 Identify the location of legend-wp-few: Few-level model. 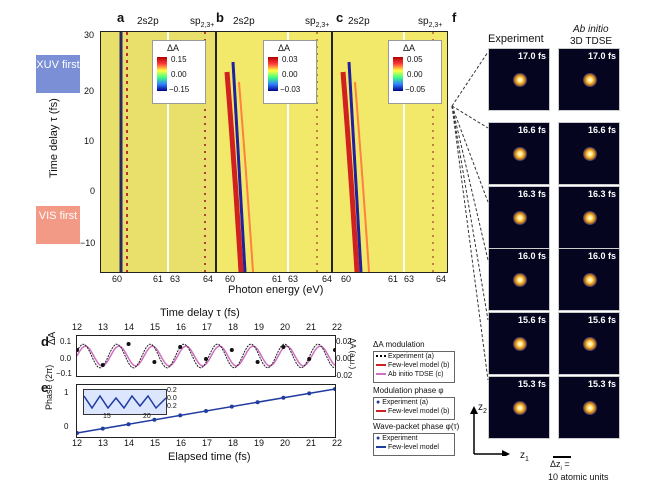
(407, 447).